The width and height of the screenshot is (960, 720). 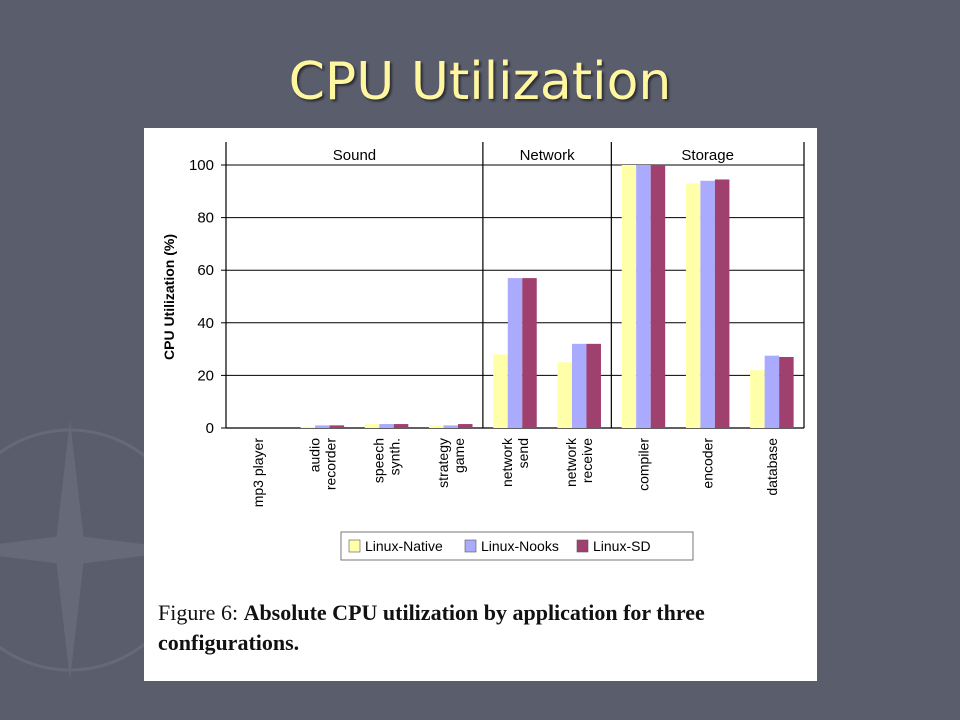 I want to click on y-tick-label: 40, so click(x=205, y=323).